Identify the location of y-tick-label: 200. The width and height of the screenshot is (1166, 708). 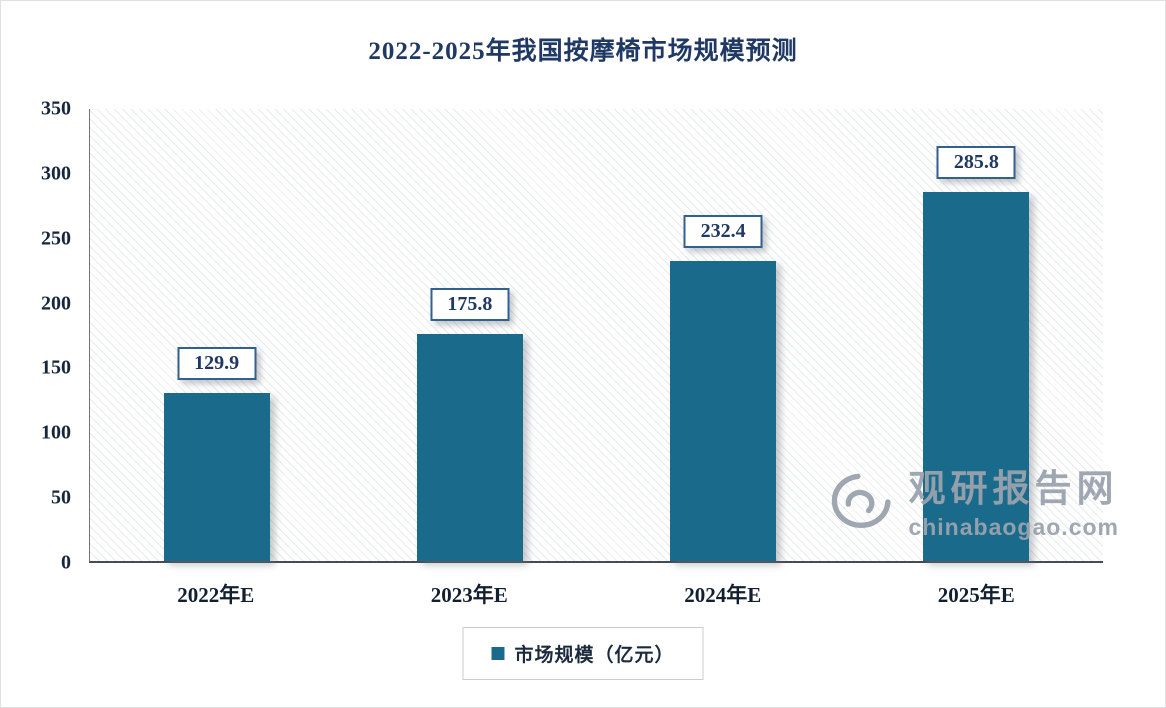
(56, 303).